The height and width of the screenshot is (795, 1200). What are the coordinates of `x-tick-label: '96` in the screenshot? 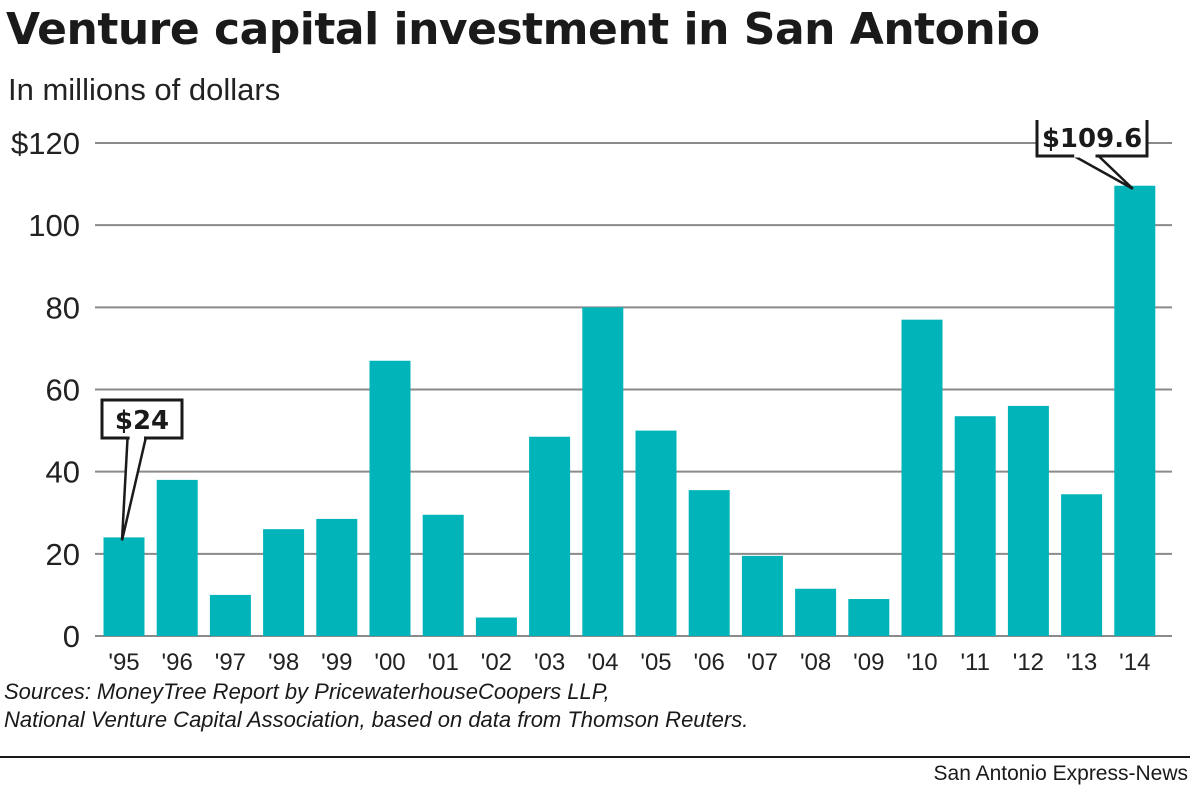 It's located at (177, 662).